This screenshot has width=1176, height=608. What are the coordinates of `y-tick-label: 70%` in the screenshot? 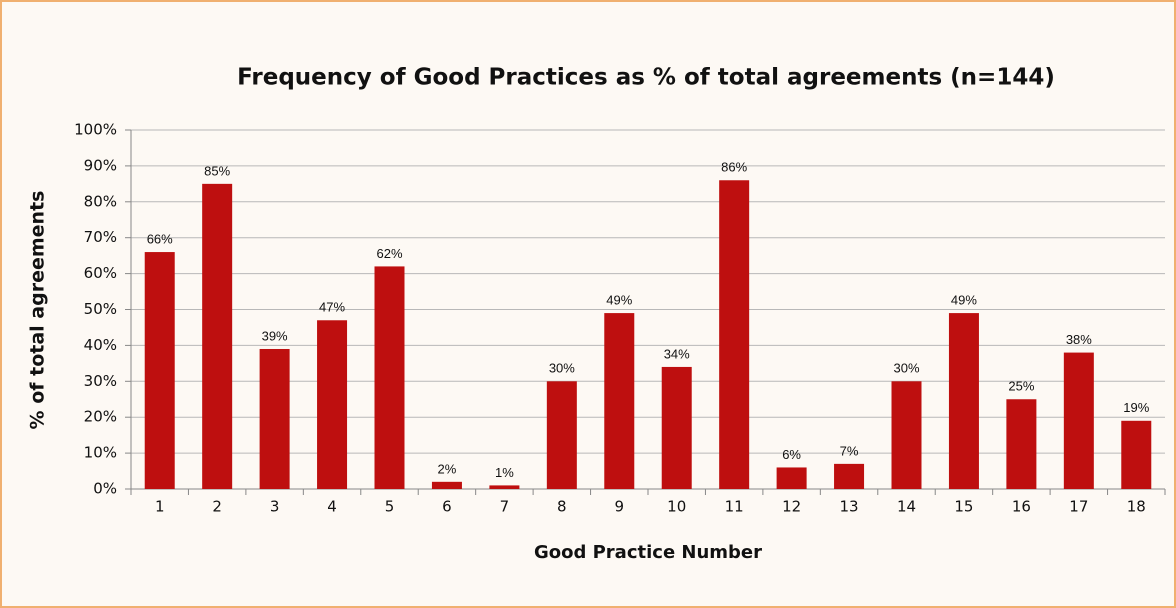 It's located at (100, 237).